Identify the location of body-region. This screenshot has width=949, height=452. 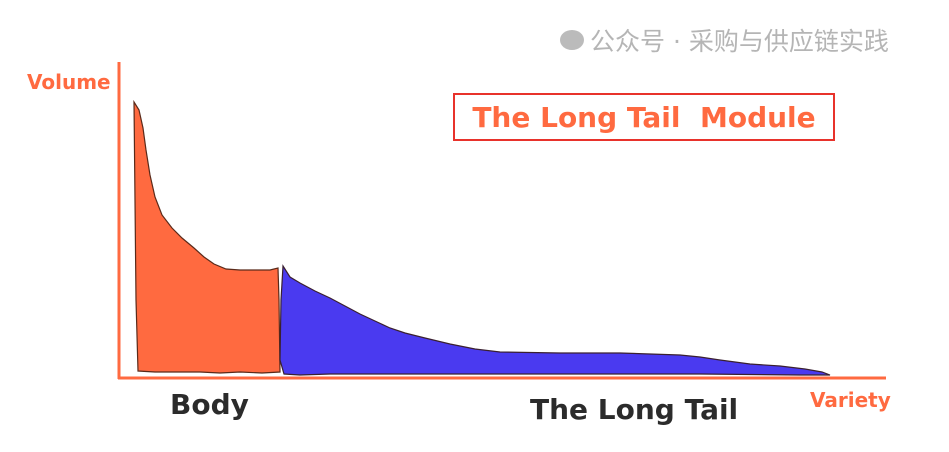
(207, 236).